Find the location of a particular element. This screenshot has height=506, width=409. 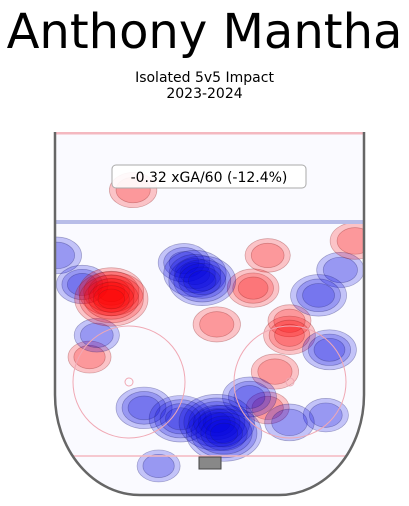

chart-subtitle: Isolated 5v5 Impact 2023-2024 is located at coordinates (204, 86).